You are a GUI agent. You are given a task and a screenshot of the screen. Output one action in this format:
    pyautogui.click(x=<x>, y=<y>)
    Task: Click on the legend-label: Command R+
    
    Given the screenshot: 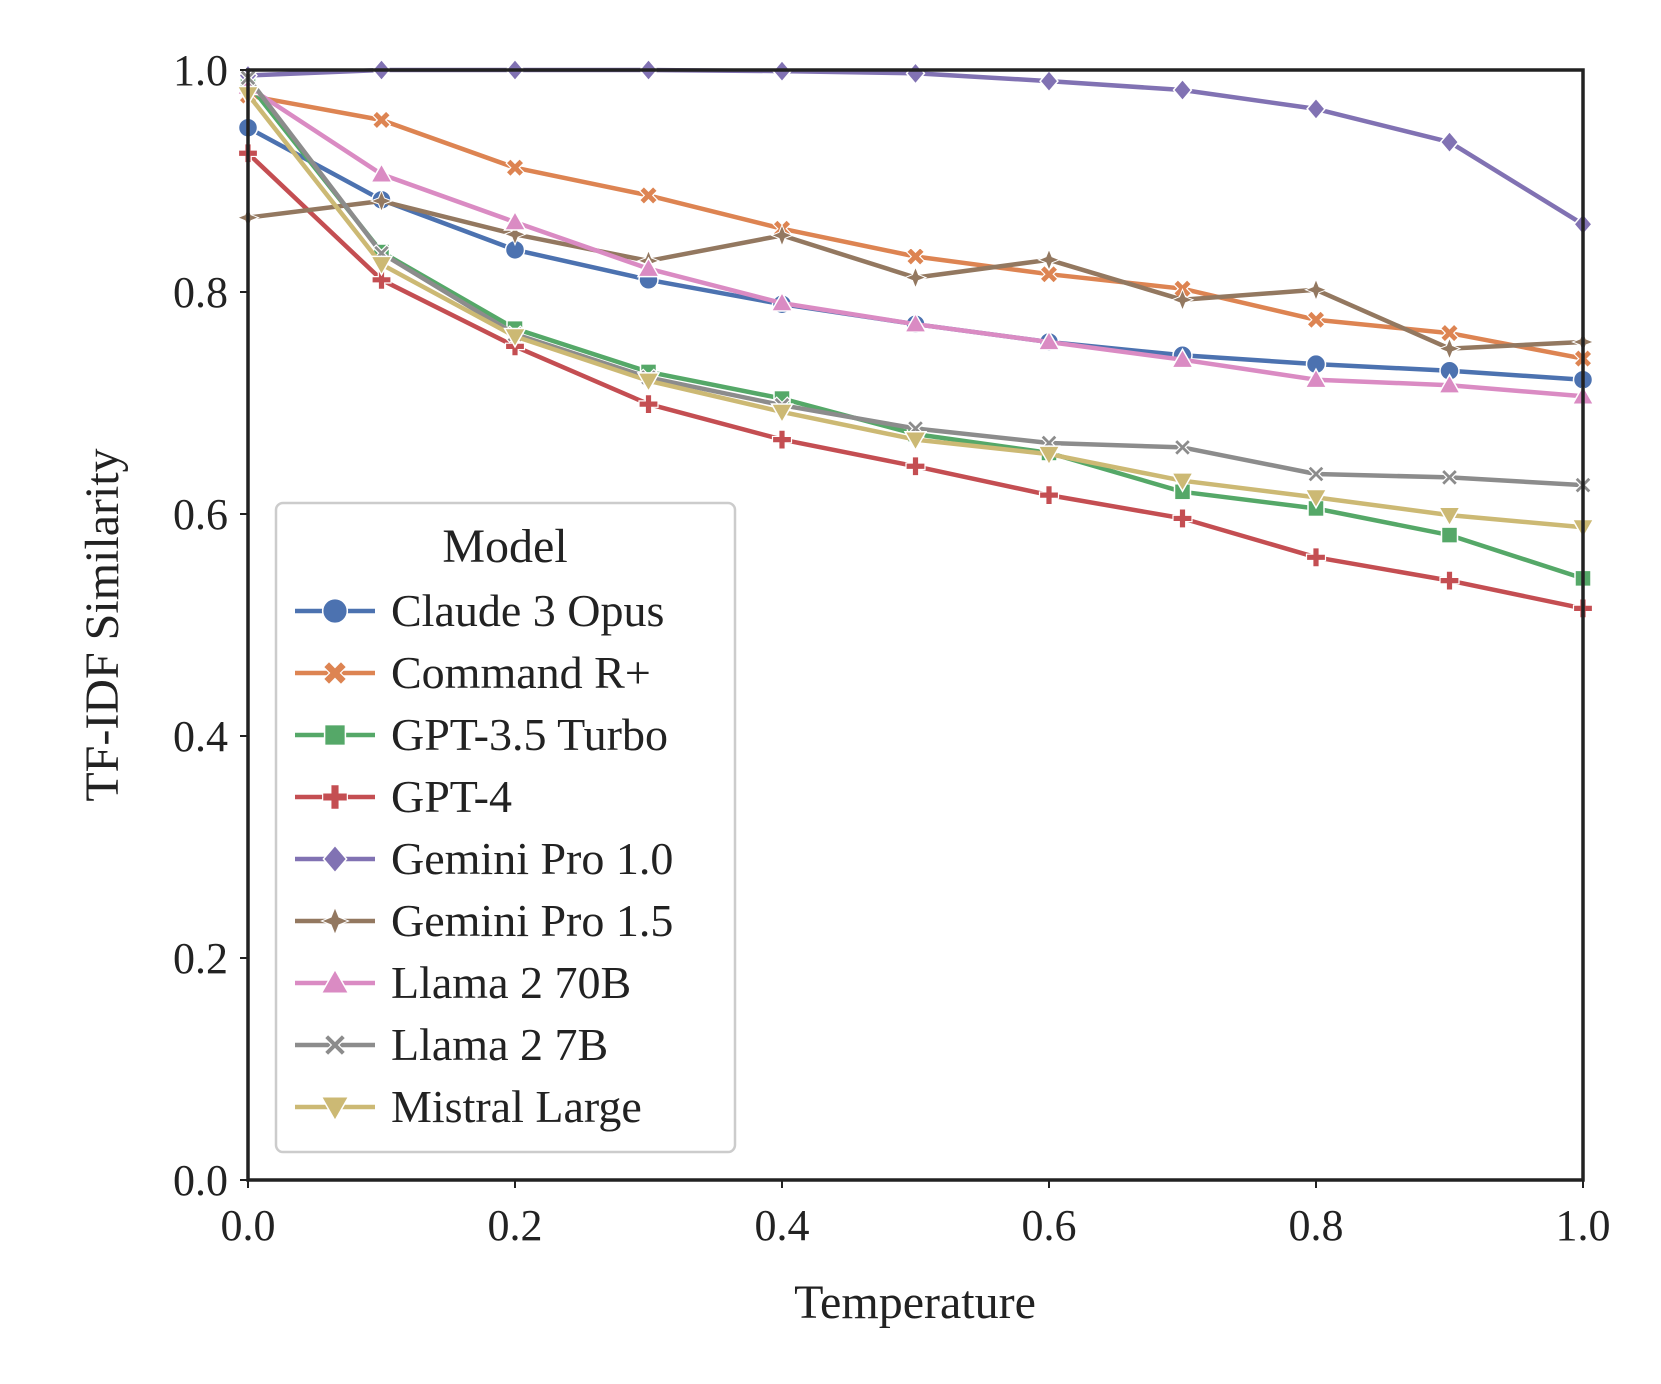 What is the action you would take?
    pyautogui.click(x=521, y=672)
    